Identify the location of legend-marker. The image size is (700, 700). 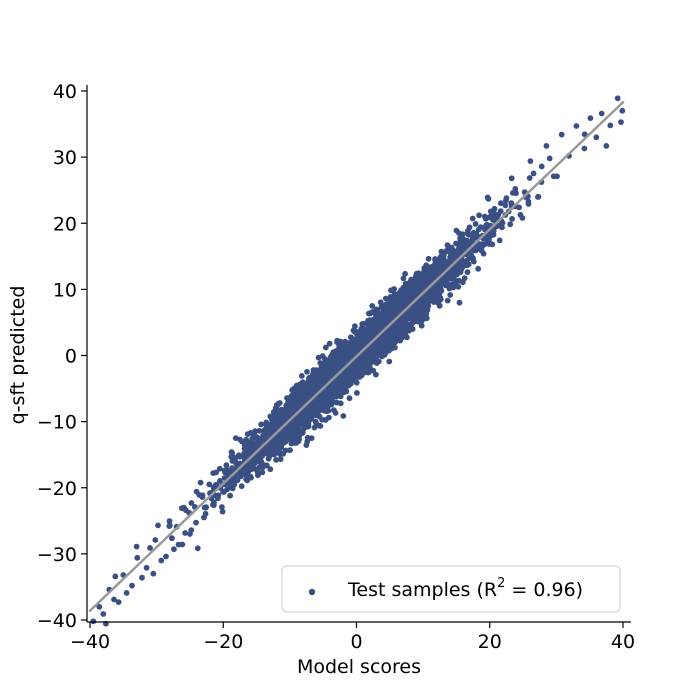
(312, 592).